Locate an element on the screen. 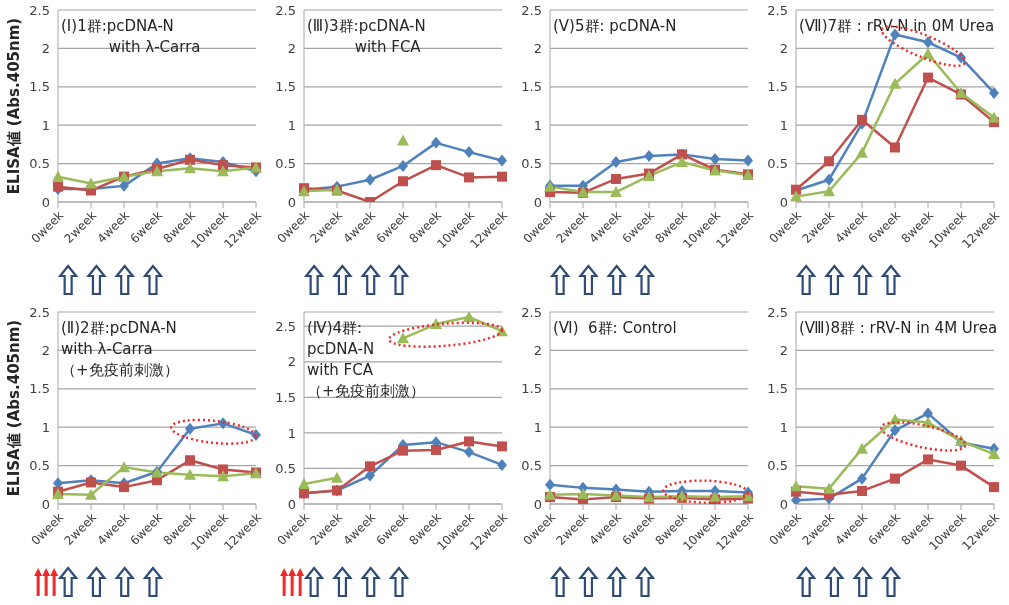 The height and width of the screenshot is (605, 1009). text: (Ⅷ)8群 : rRV-N in 4M Urea is located at coordinates (898, 328).